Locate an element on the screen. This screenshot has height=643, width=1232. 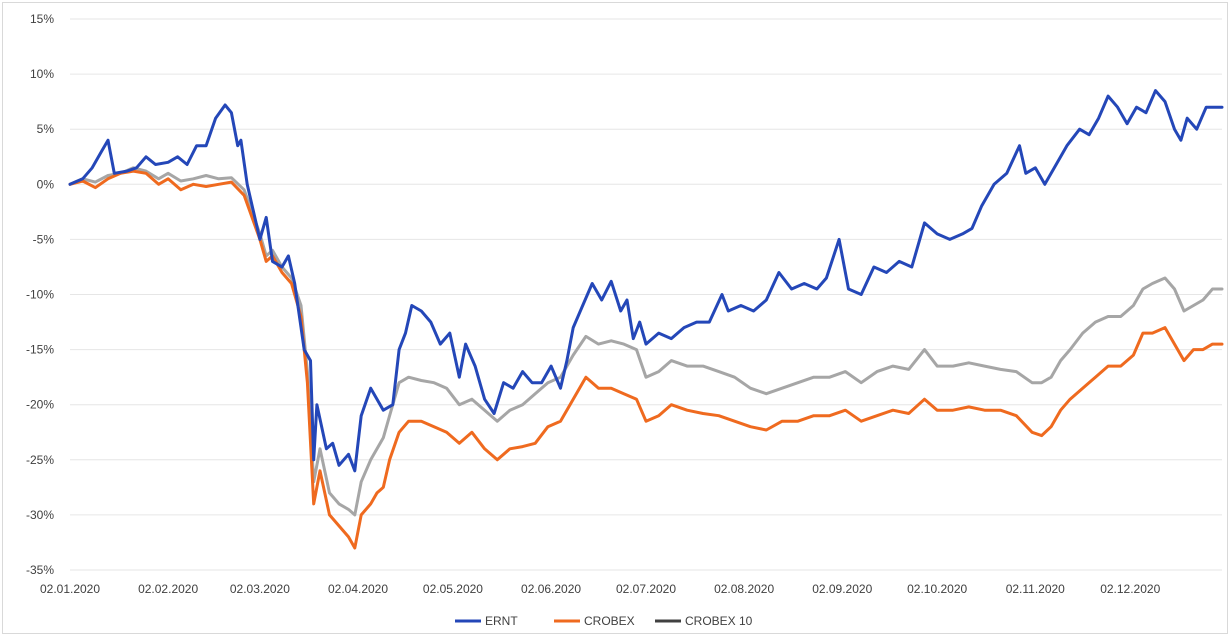
y-axis-ticks: 15% 10% 5% 0% -5% -10% -15% -20% -25% -30% -35% is located at coordinates (40, 294).